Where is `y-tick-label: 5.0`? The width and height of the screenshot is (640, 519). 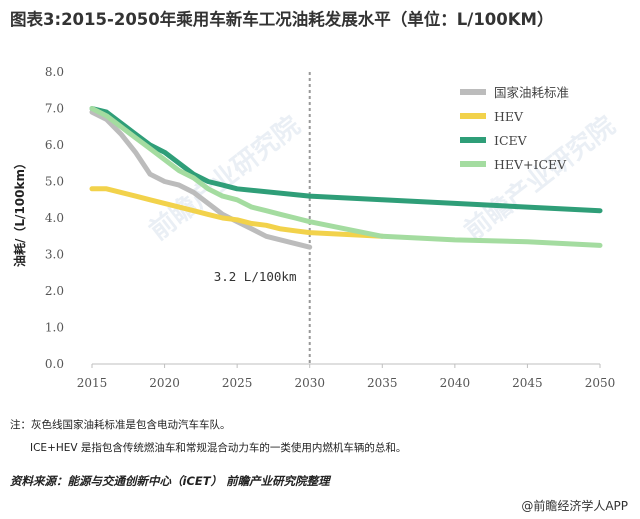
y-tick-label: 5.0 is located at coordinates (54, 182).